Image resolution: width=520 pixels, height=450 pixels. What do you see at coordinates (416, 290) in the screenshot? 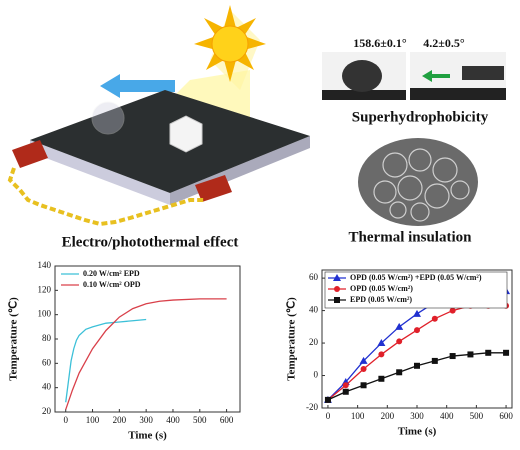
I see `legend-frame` at bounding box center [416, 290].